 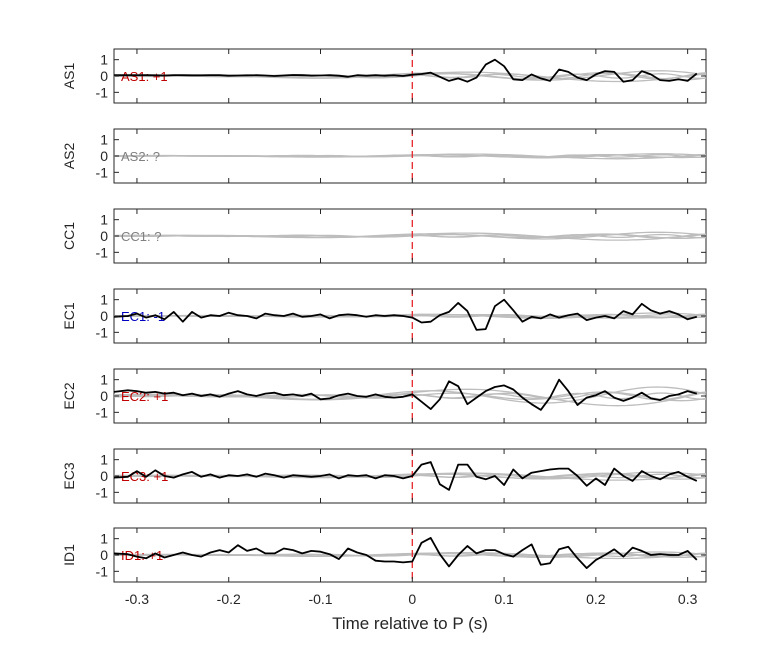 What do you see at coordinates (69, 315) in the screenshot?
I see `panel-ylabel: EC1` at bounding box center [69, 315].